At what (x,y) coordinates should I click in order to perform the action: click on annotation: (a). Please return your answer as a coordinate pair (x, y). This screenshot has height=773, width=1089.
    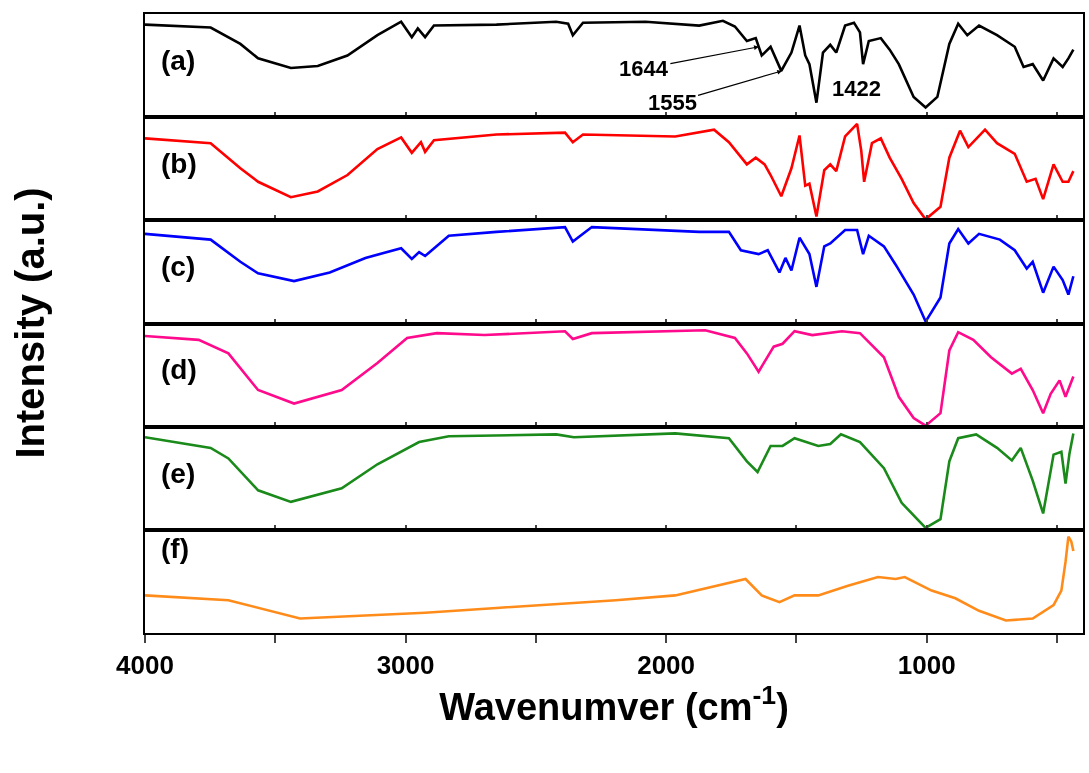
    Looking at the image, I should click on (178, 60).